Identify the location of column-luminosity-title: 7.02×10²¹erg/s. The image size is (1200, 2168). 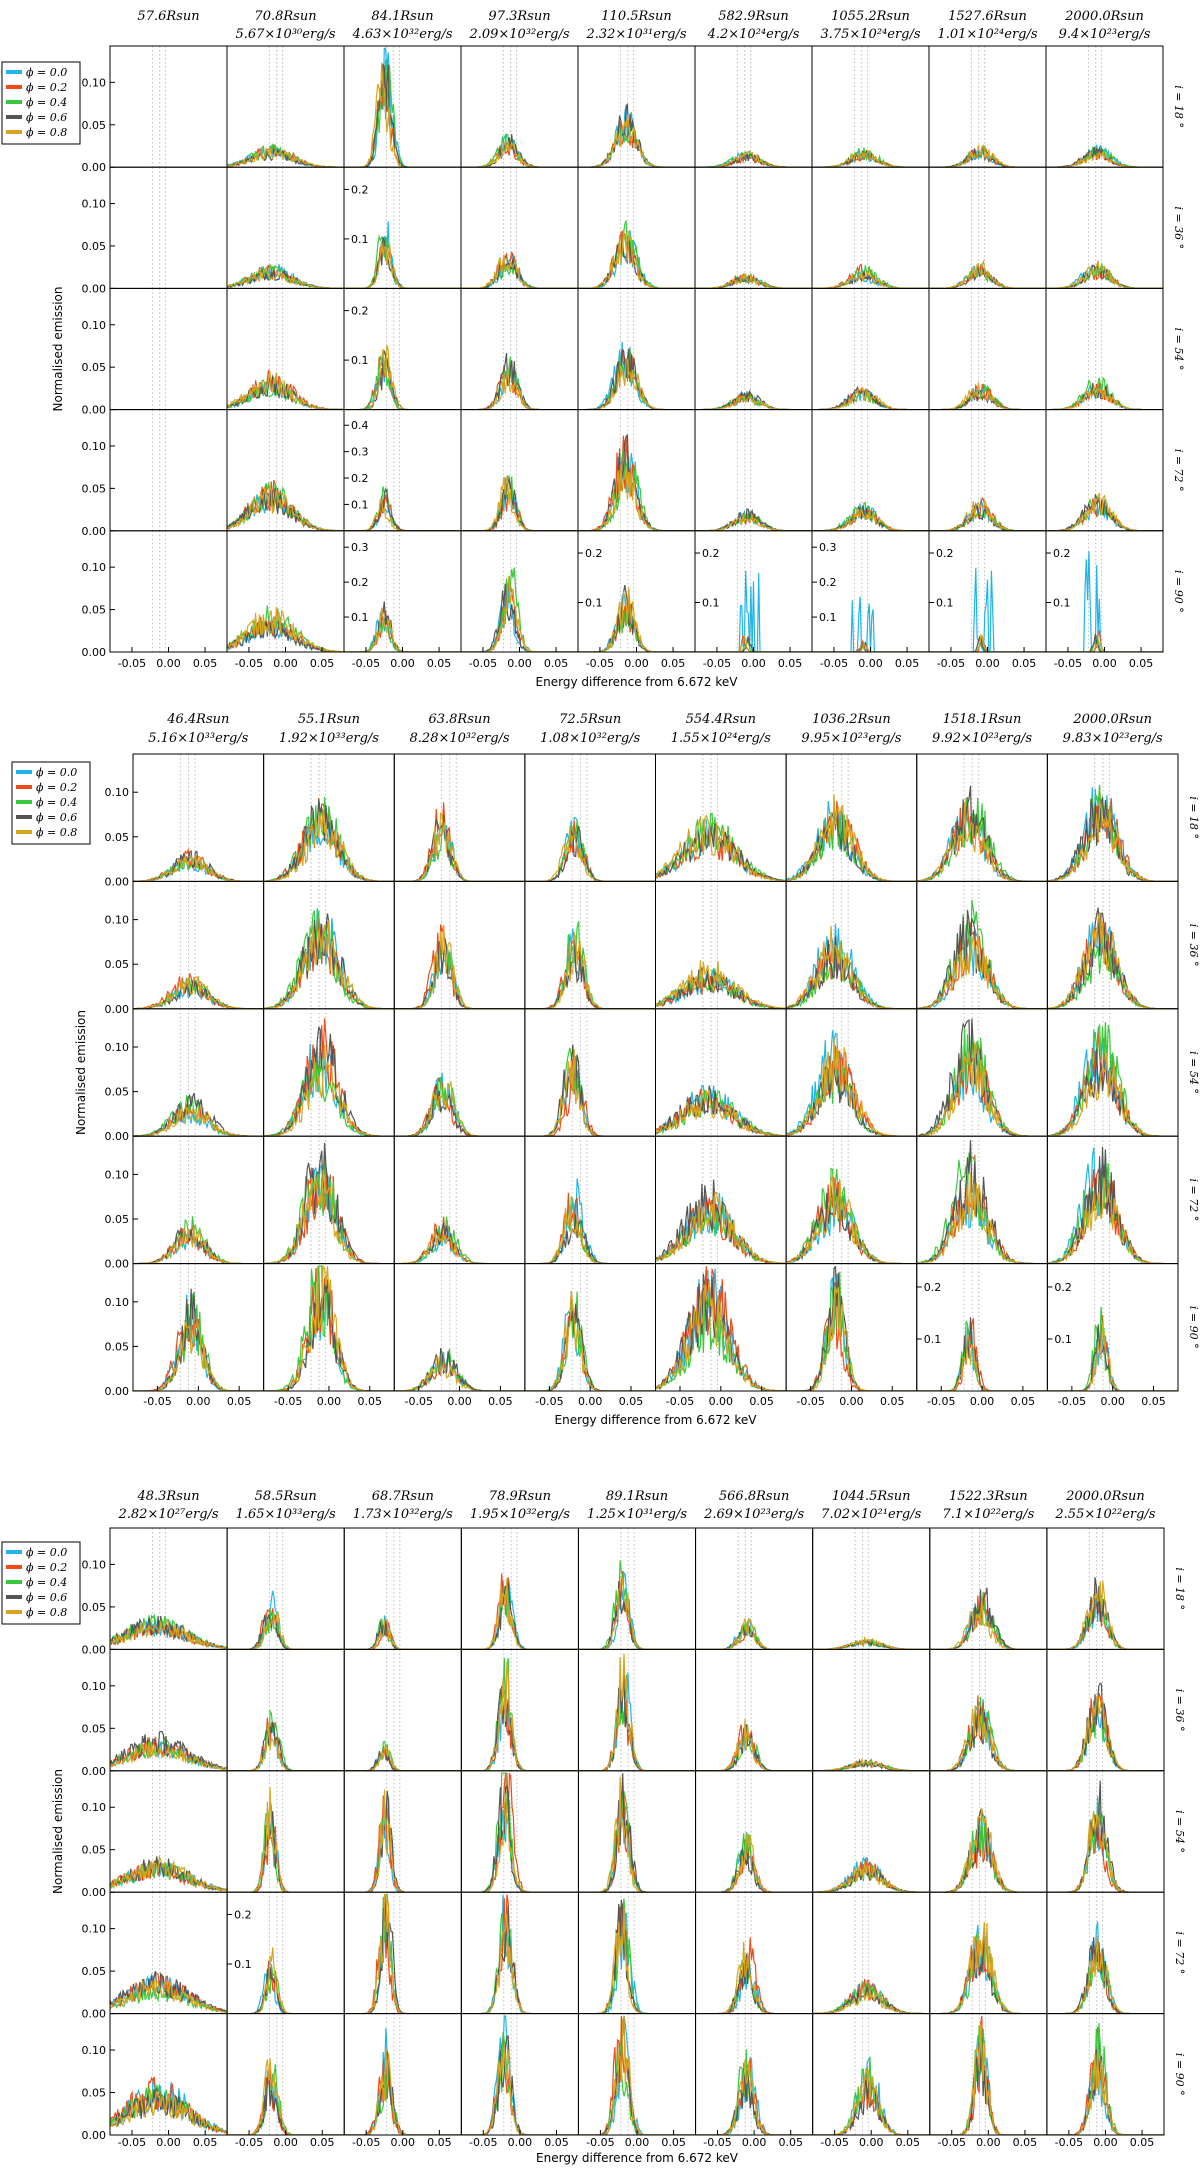
(871, 1514).